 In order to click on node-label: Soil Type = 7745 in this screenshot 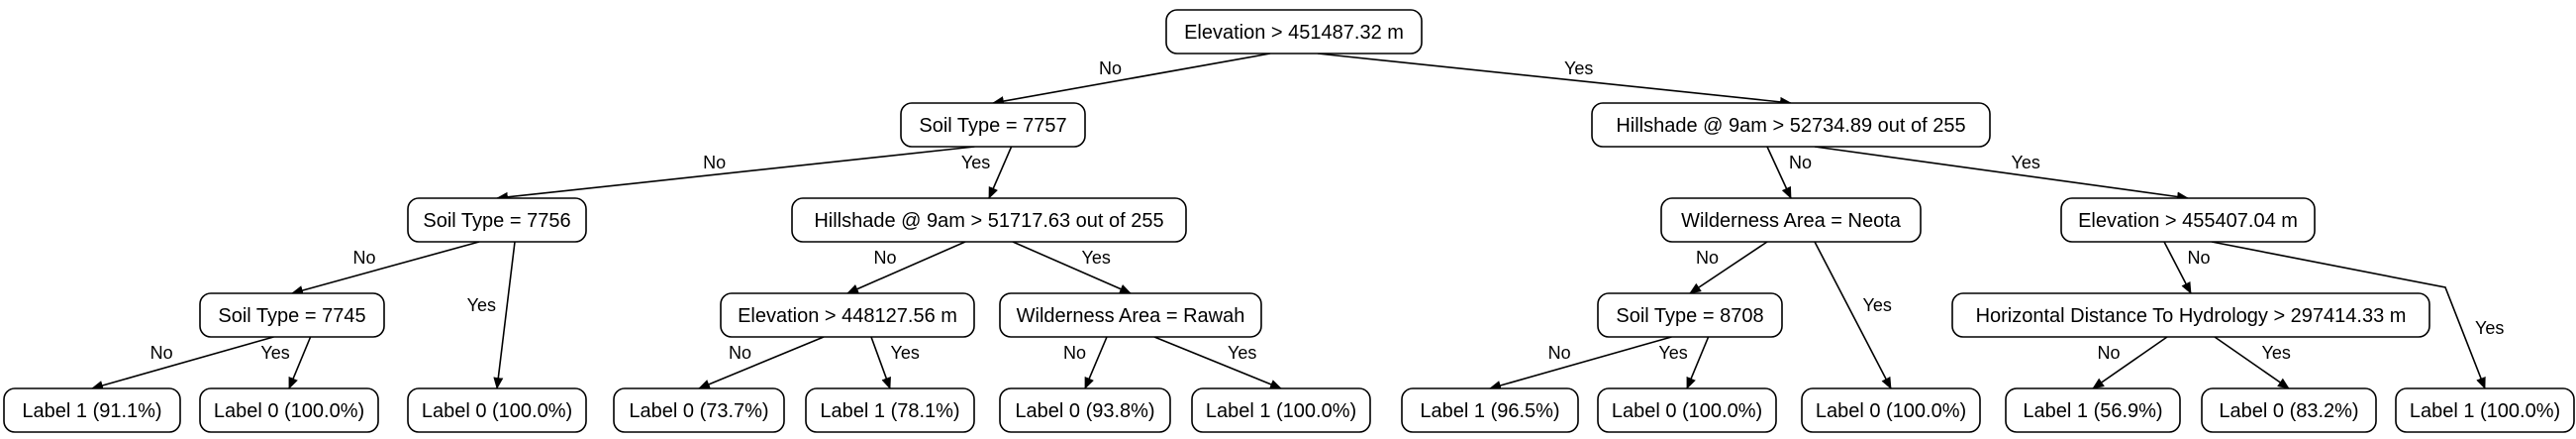, I will do `click(292, 316)`.